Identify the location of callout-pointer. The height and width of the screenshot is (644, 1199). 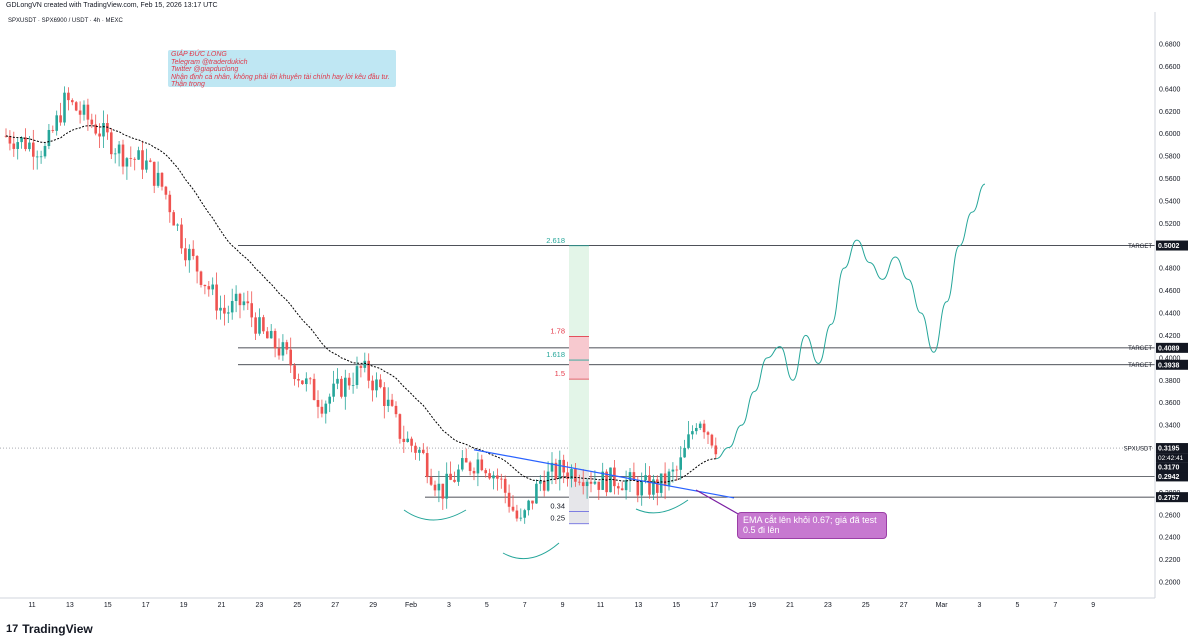
(718, 502).